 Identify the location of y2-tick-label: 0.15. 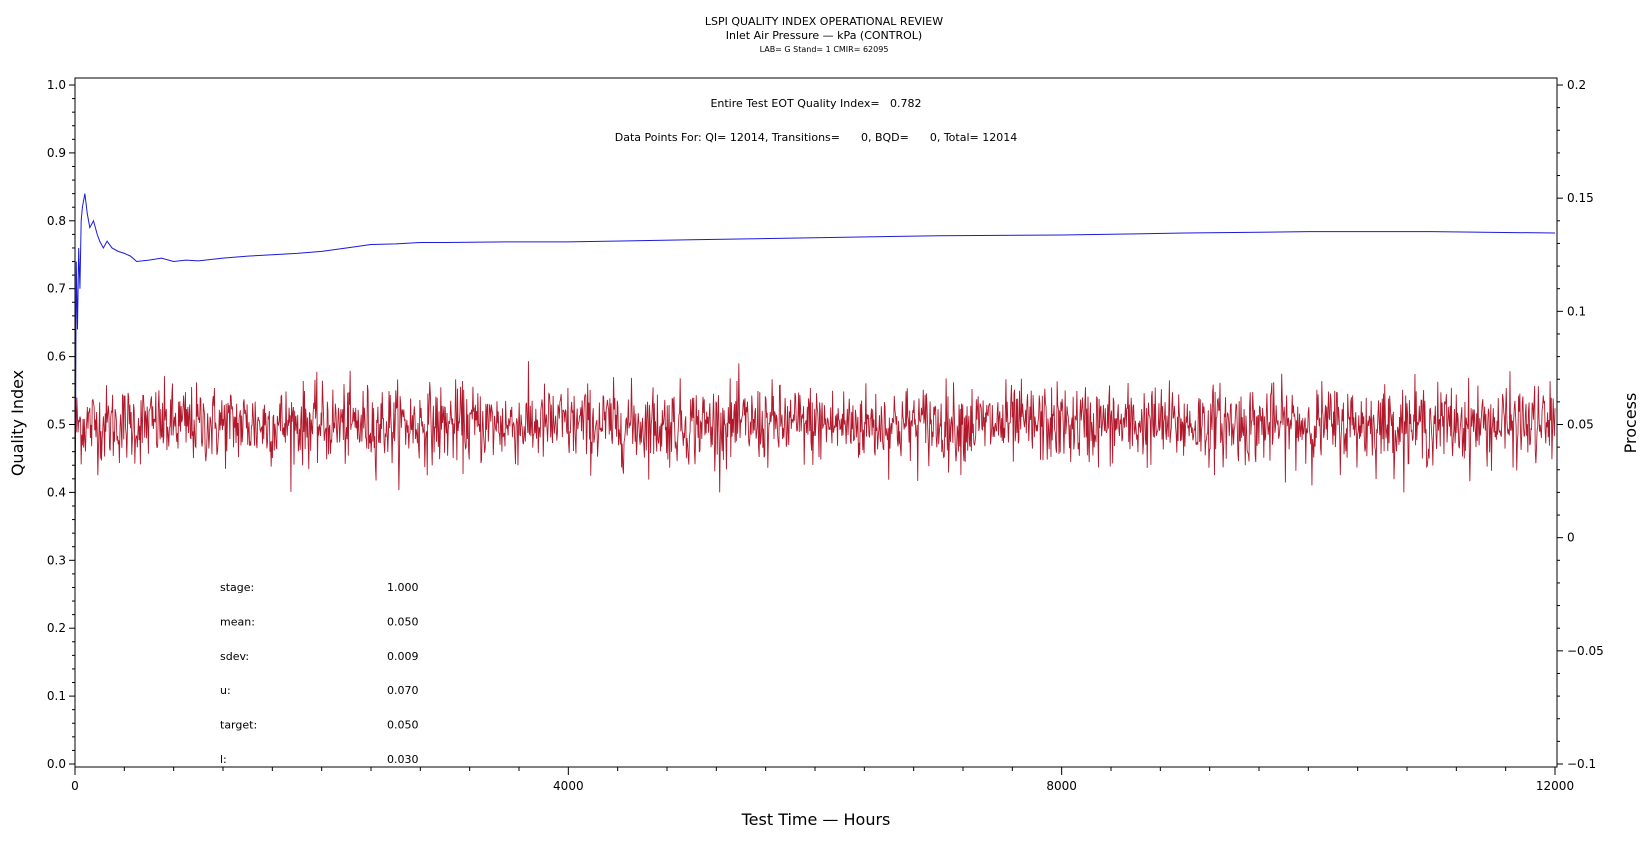
(1580, 198).